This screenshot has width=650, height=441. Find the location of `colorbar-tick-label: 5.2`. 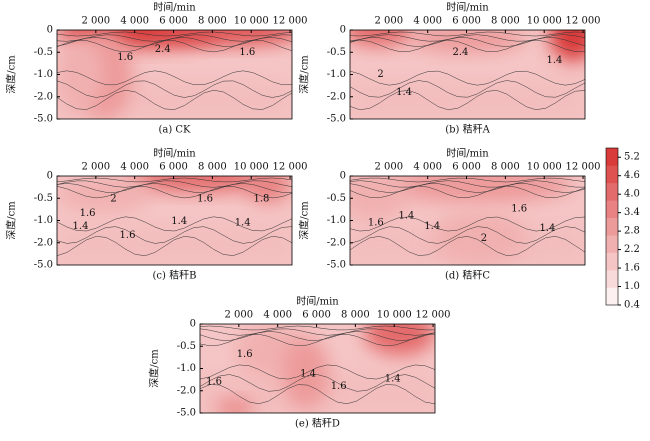

colorbar-tick-label: 5.2 is located at coordinates (632, 157).